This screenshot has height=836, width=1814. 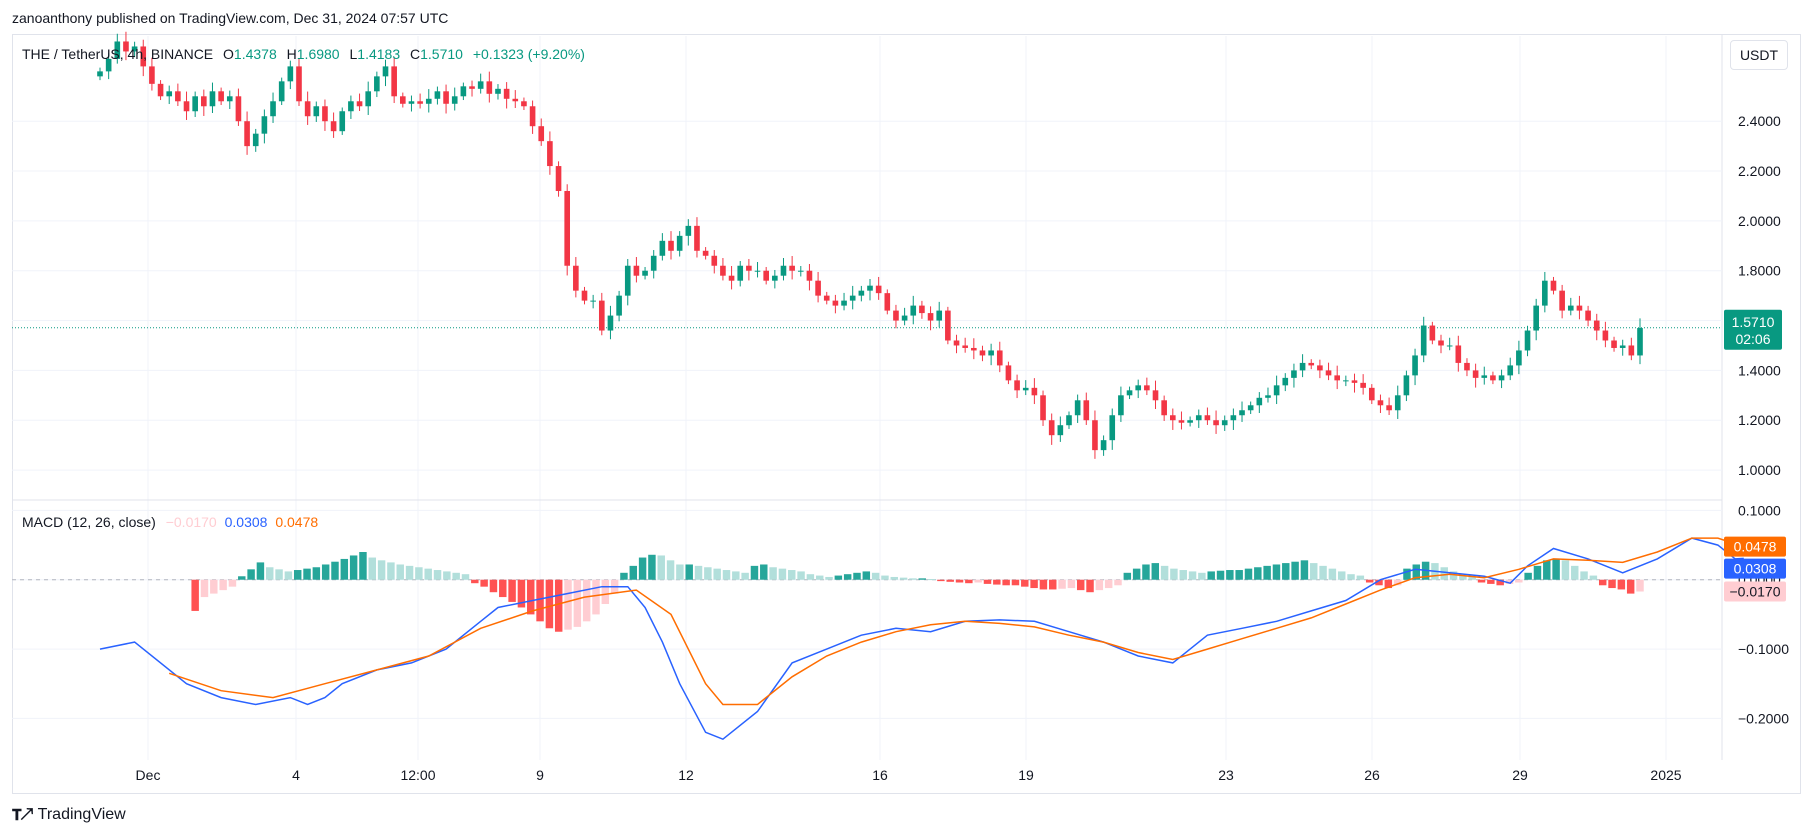 What do you see at coordinates (69, 815) in the screenshot?
I see `footer-brand: 𝐓↗ TradingView` at bounding box center [69, 815].